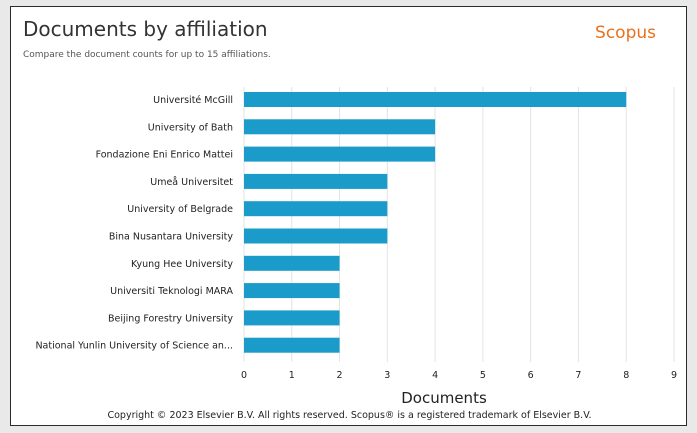  Describe the element at coordinates (244, 375) in the screenshot. I see `x-tick-label: 0` at that location.